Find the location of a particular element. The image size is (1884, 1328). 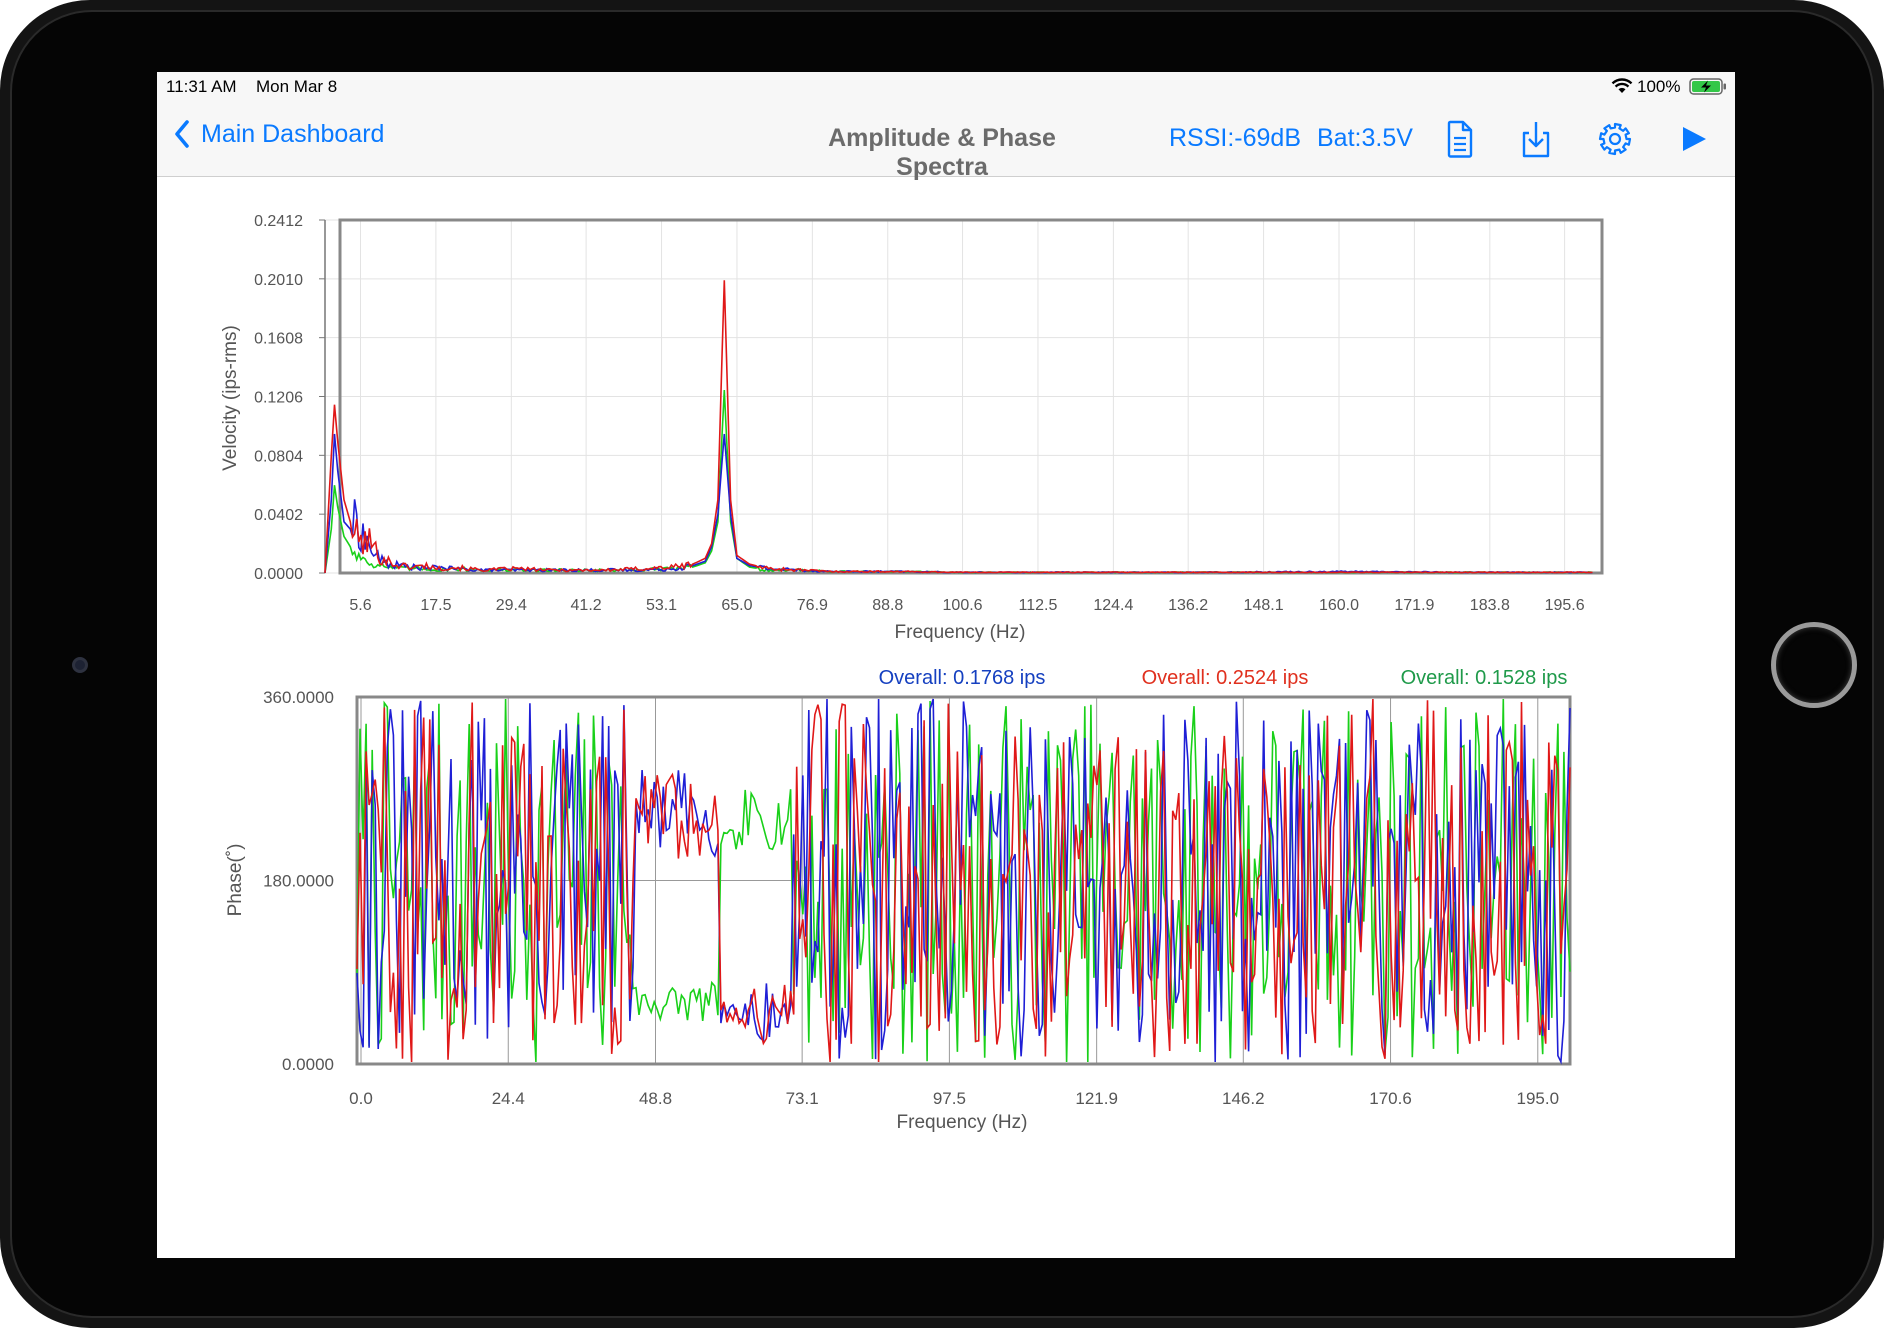

amplitude-xtick-label: 100.6 is located at coordinates (963, 605).